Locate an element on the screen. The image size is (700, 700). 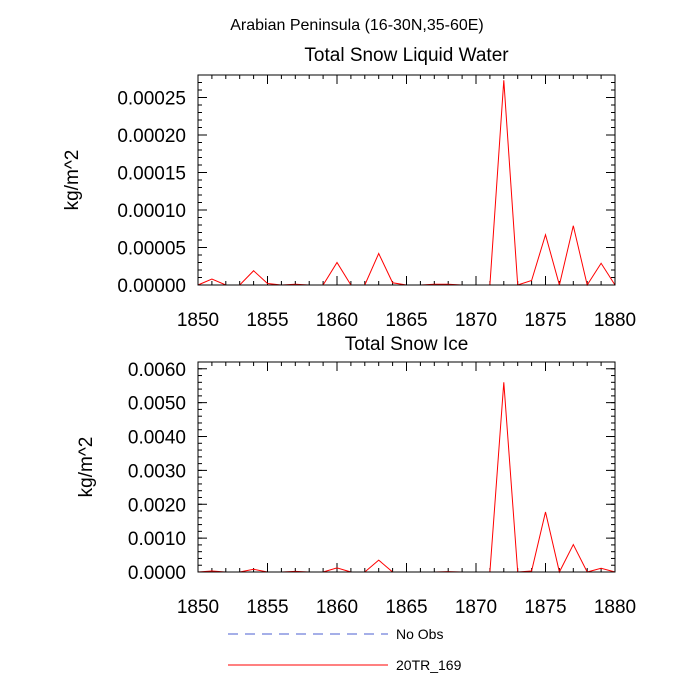
y-tick-label: 0.0030 is located at coordinates (157, 471).